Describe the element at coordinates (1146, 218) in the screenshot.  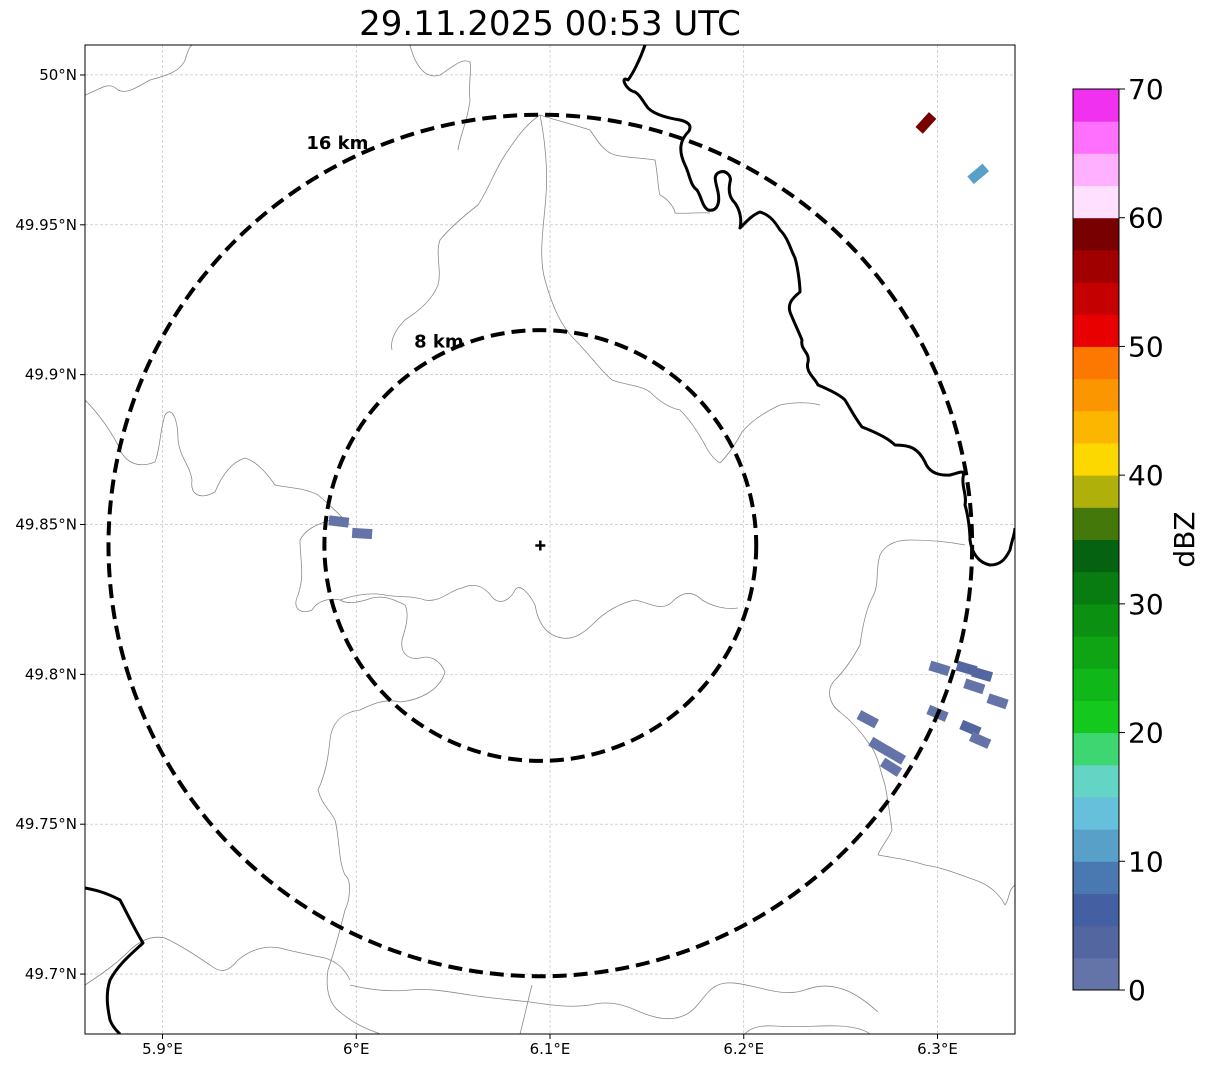
I see `colorbar-tick-label: 60` at that location.